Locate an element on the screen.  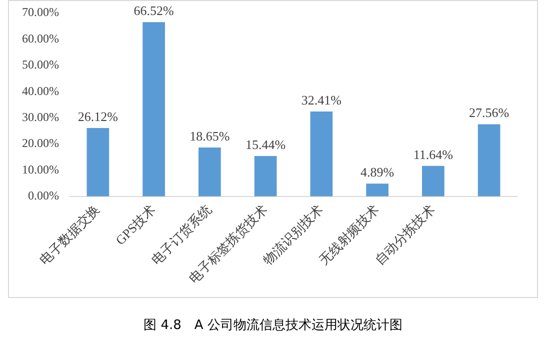
y-tick-label: 30.00% is located at coordinates (40, 117).